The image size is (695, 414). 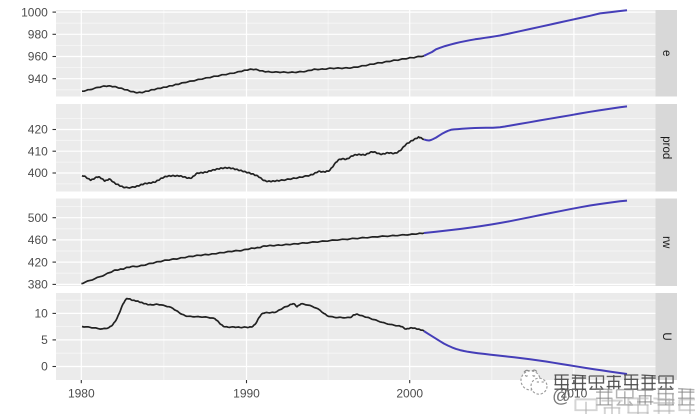 What do you see at coordinates (666, 242) in the screenshot?
I see `svg-text: rw` at bounding box center [666, 242].